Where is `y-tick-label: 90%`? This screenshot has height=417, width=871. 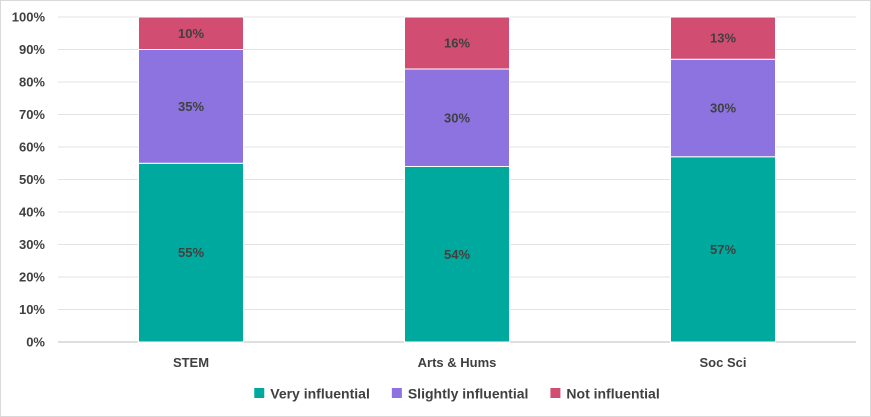 y-tick-label: 90% is located at coordinates (32, 49).